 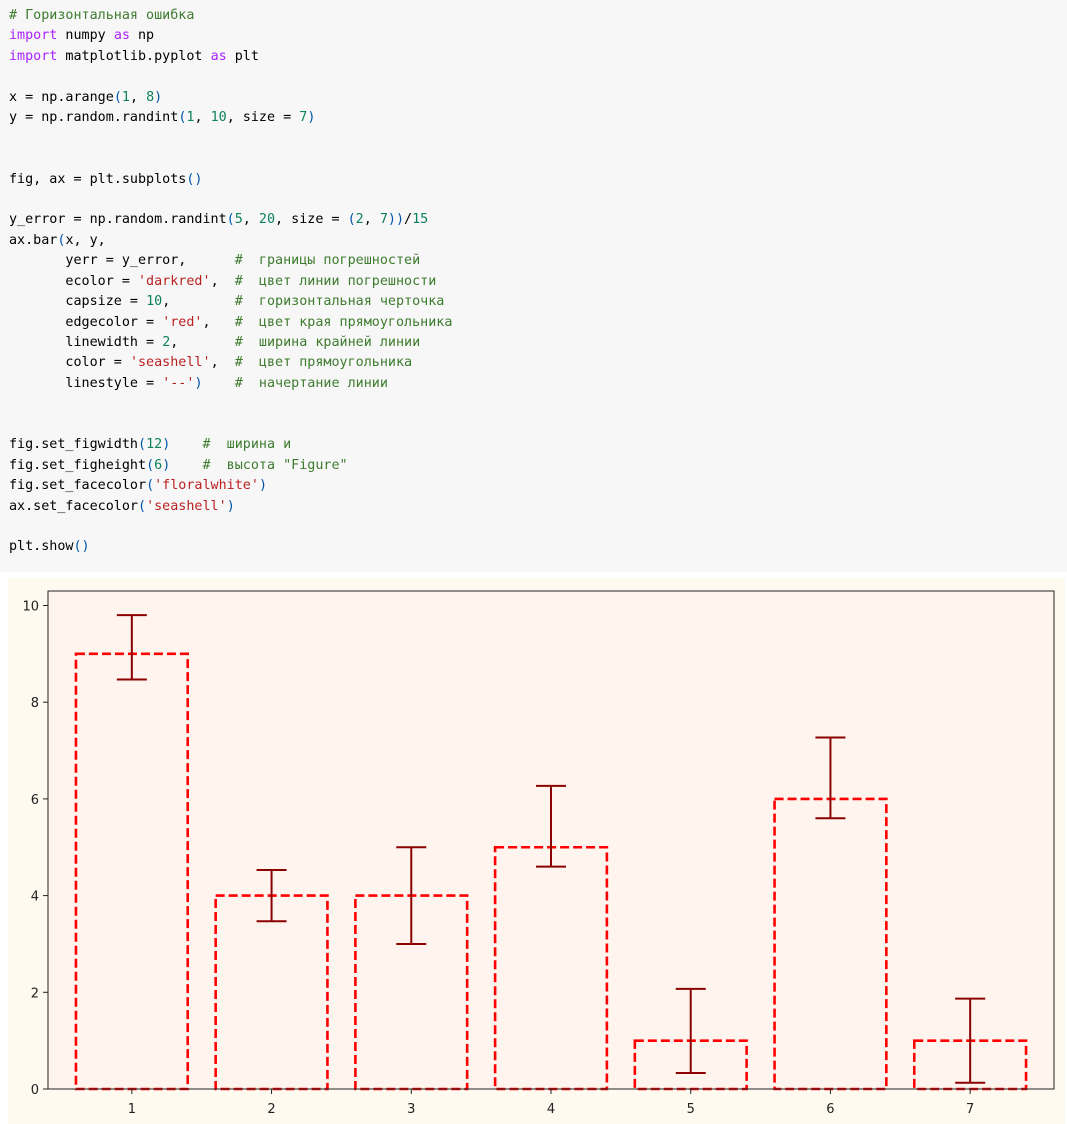 I want to click on code-line: fig.set_facecolor('floralwhite'), so click(x=538, y=486).